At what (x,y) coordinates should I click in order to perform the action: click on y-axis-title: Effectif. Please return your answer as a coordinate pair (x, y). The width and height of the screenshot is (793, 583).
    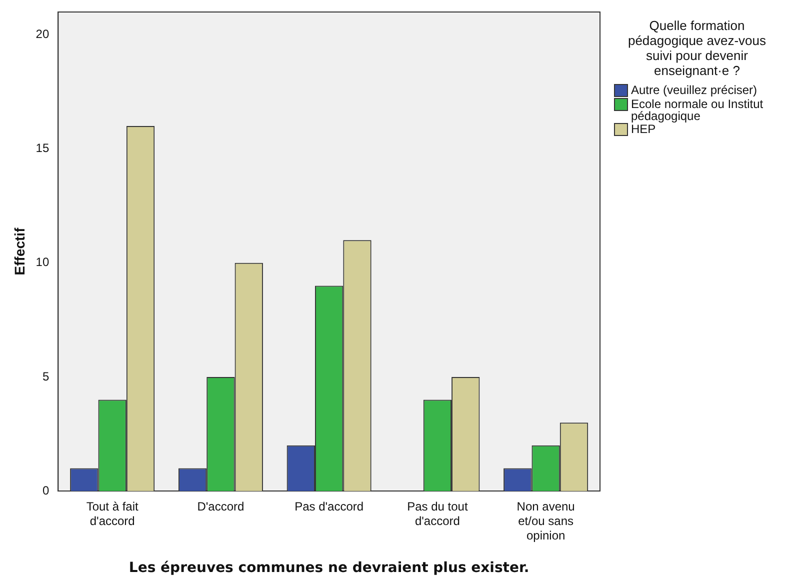
    Looking at the image, I should click on (19, 251).